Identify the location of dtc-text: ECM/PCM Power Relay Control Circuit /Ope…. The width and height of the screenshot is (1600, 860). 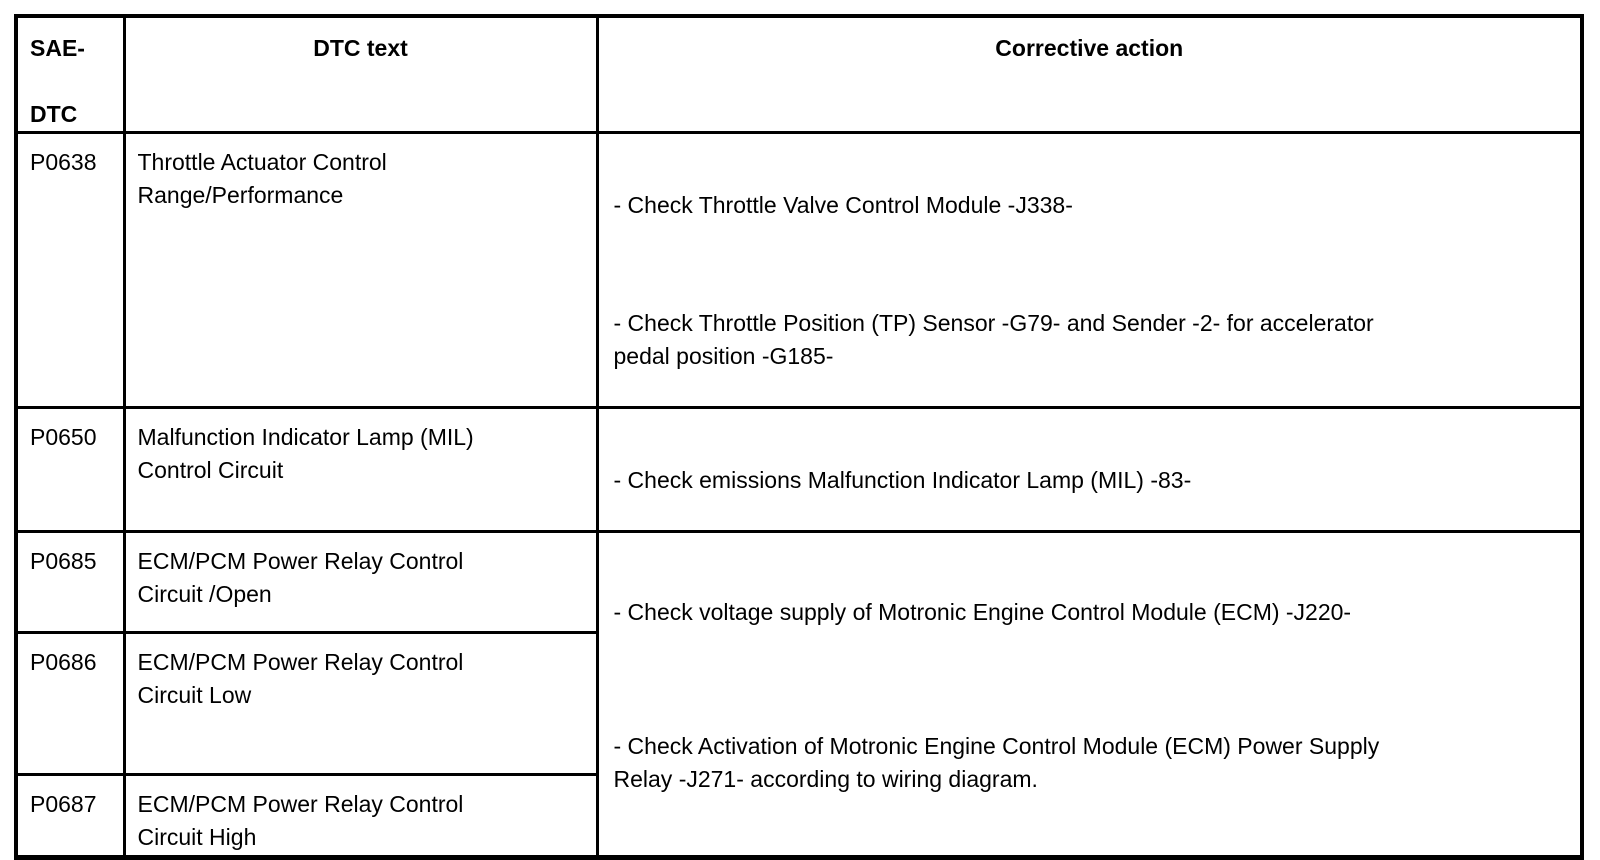
(360, 582).